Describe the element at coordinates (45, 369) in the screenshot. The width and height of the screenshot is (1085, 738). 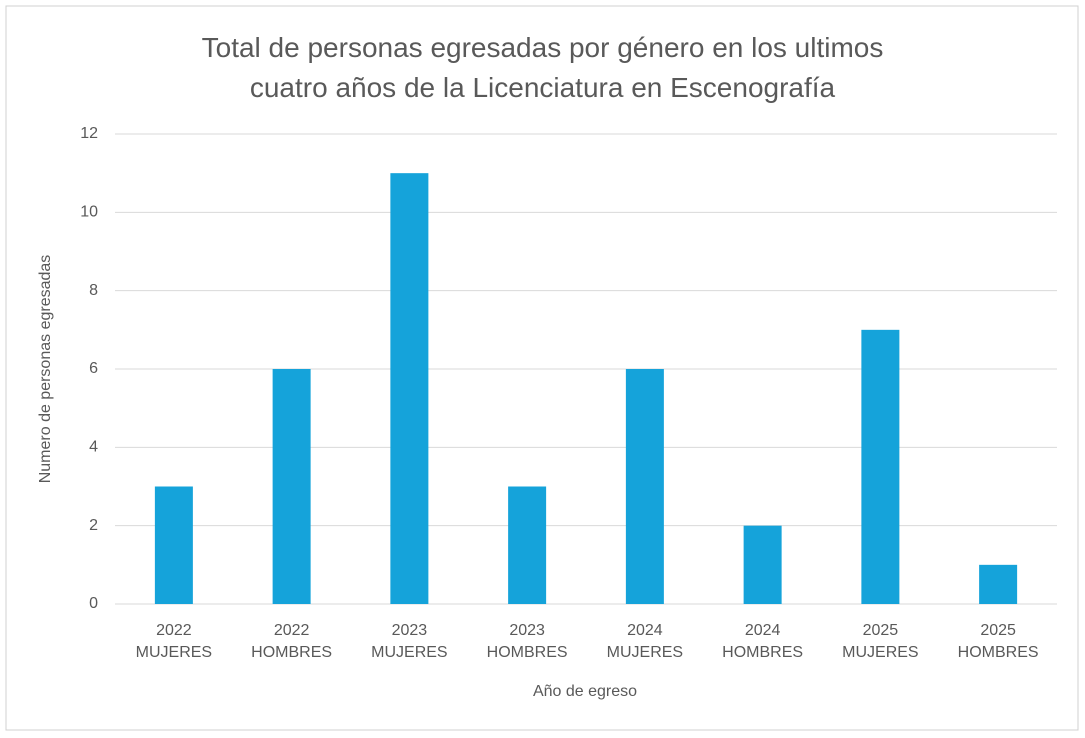
I see `y-axis-label: Numero de personas egresadas` at that location.